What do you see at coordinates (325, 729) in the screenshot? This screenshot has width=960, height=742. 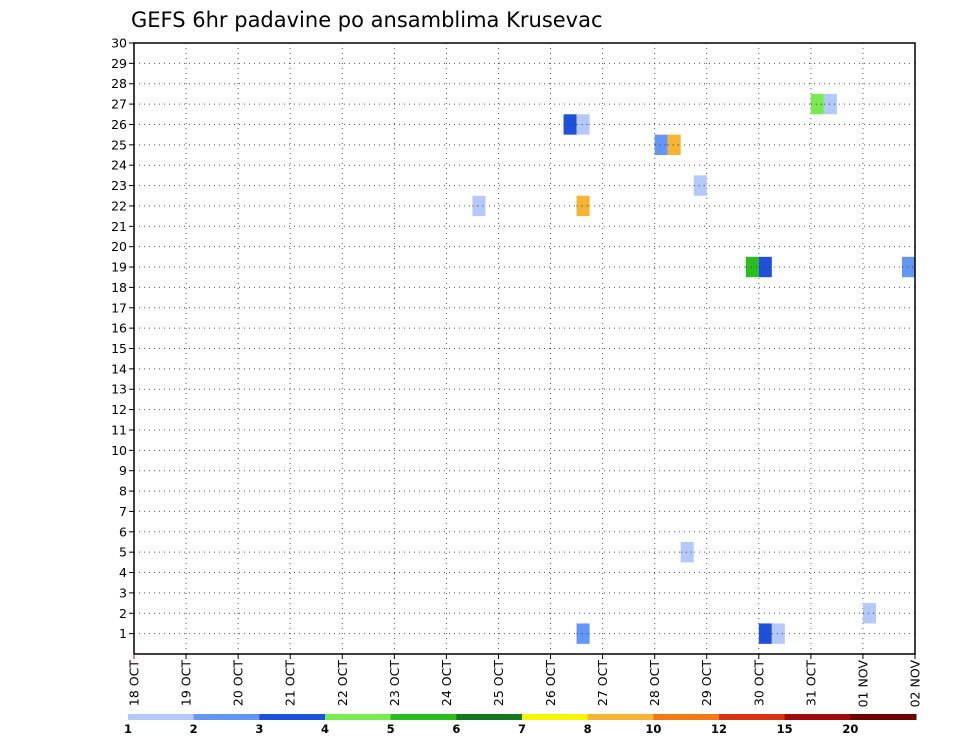 I see `legend-label: 4` at bounding box center [325, 729].